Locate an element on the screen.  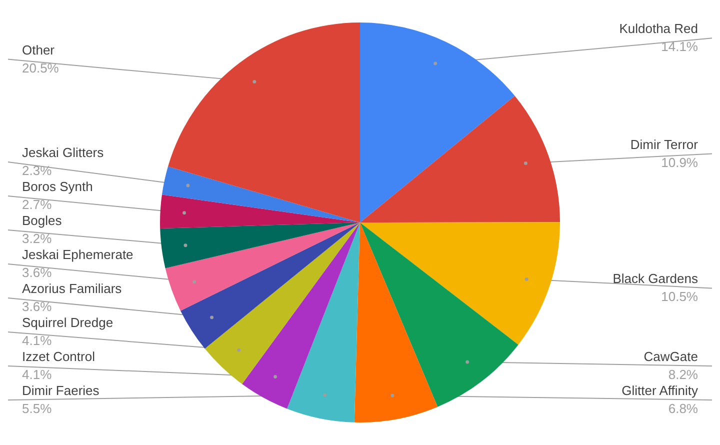
slice-label: Dimir Faeries is located at coordinates (61, 390).